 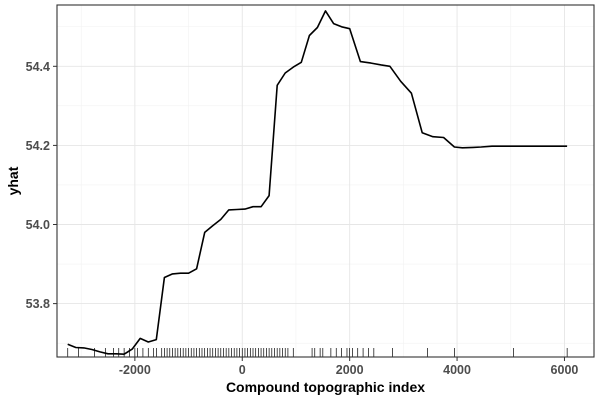 I want to click on y-tick-label: 53.8, so click(x=38, y=304).